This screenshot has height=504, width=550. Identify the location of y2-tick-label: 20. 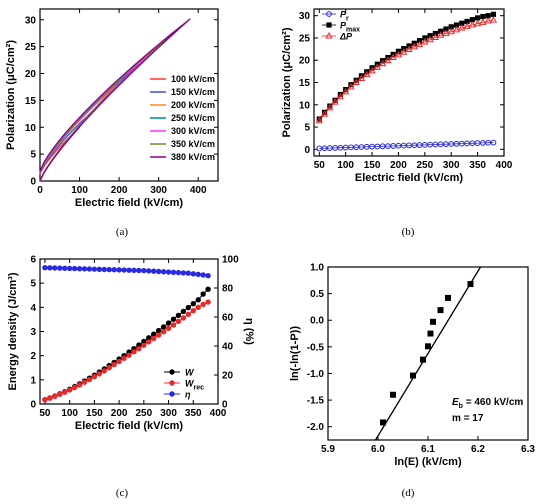
(228, 376).